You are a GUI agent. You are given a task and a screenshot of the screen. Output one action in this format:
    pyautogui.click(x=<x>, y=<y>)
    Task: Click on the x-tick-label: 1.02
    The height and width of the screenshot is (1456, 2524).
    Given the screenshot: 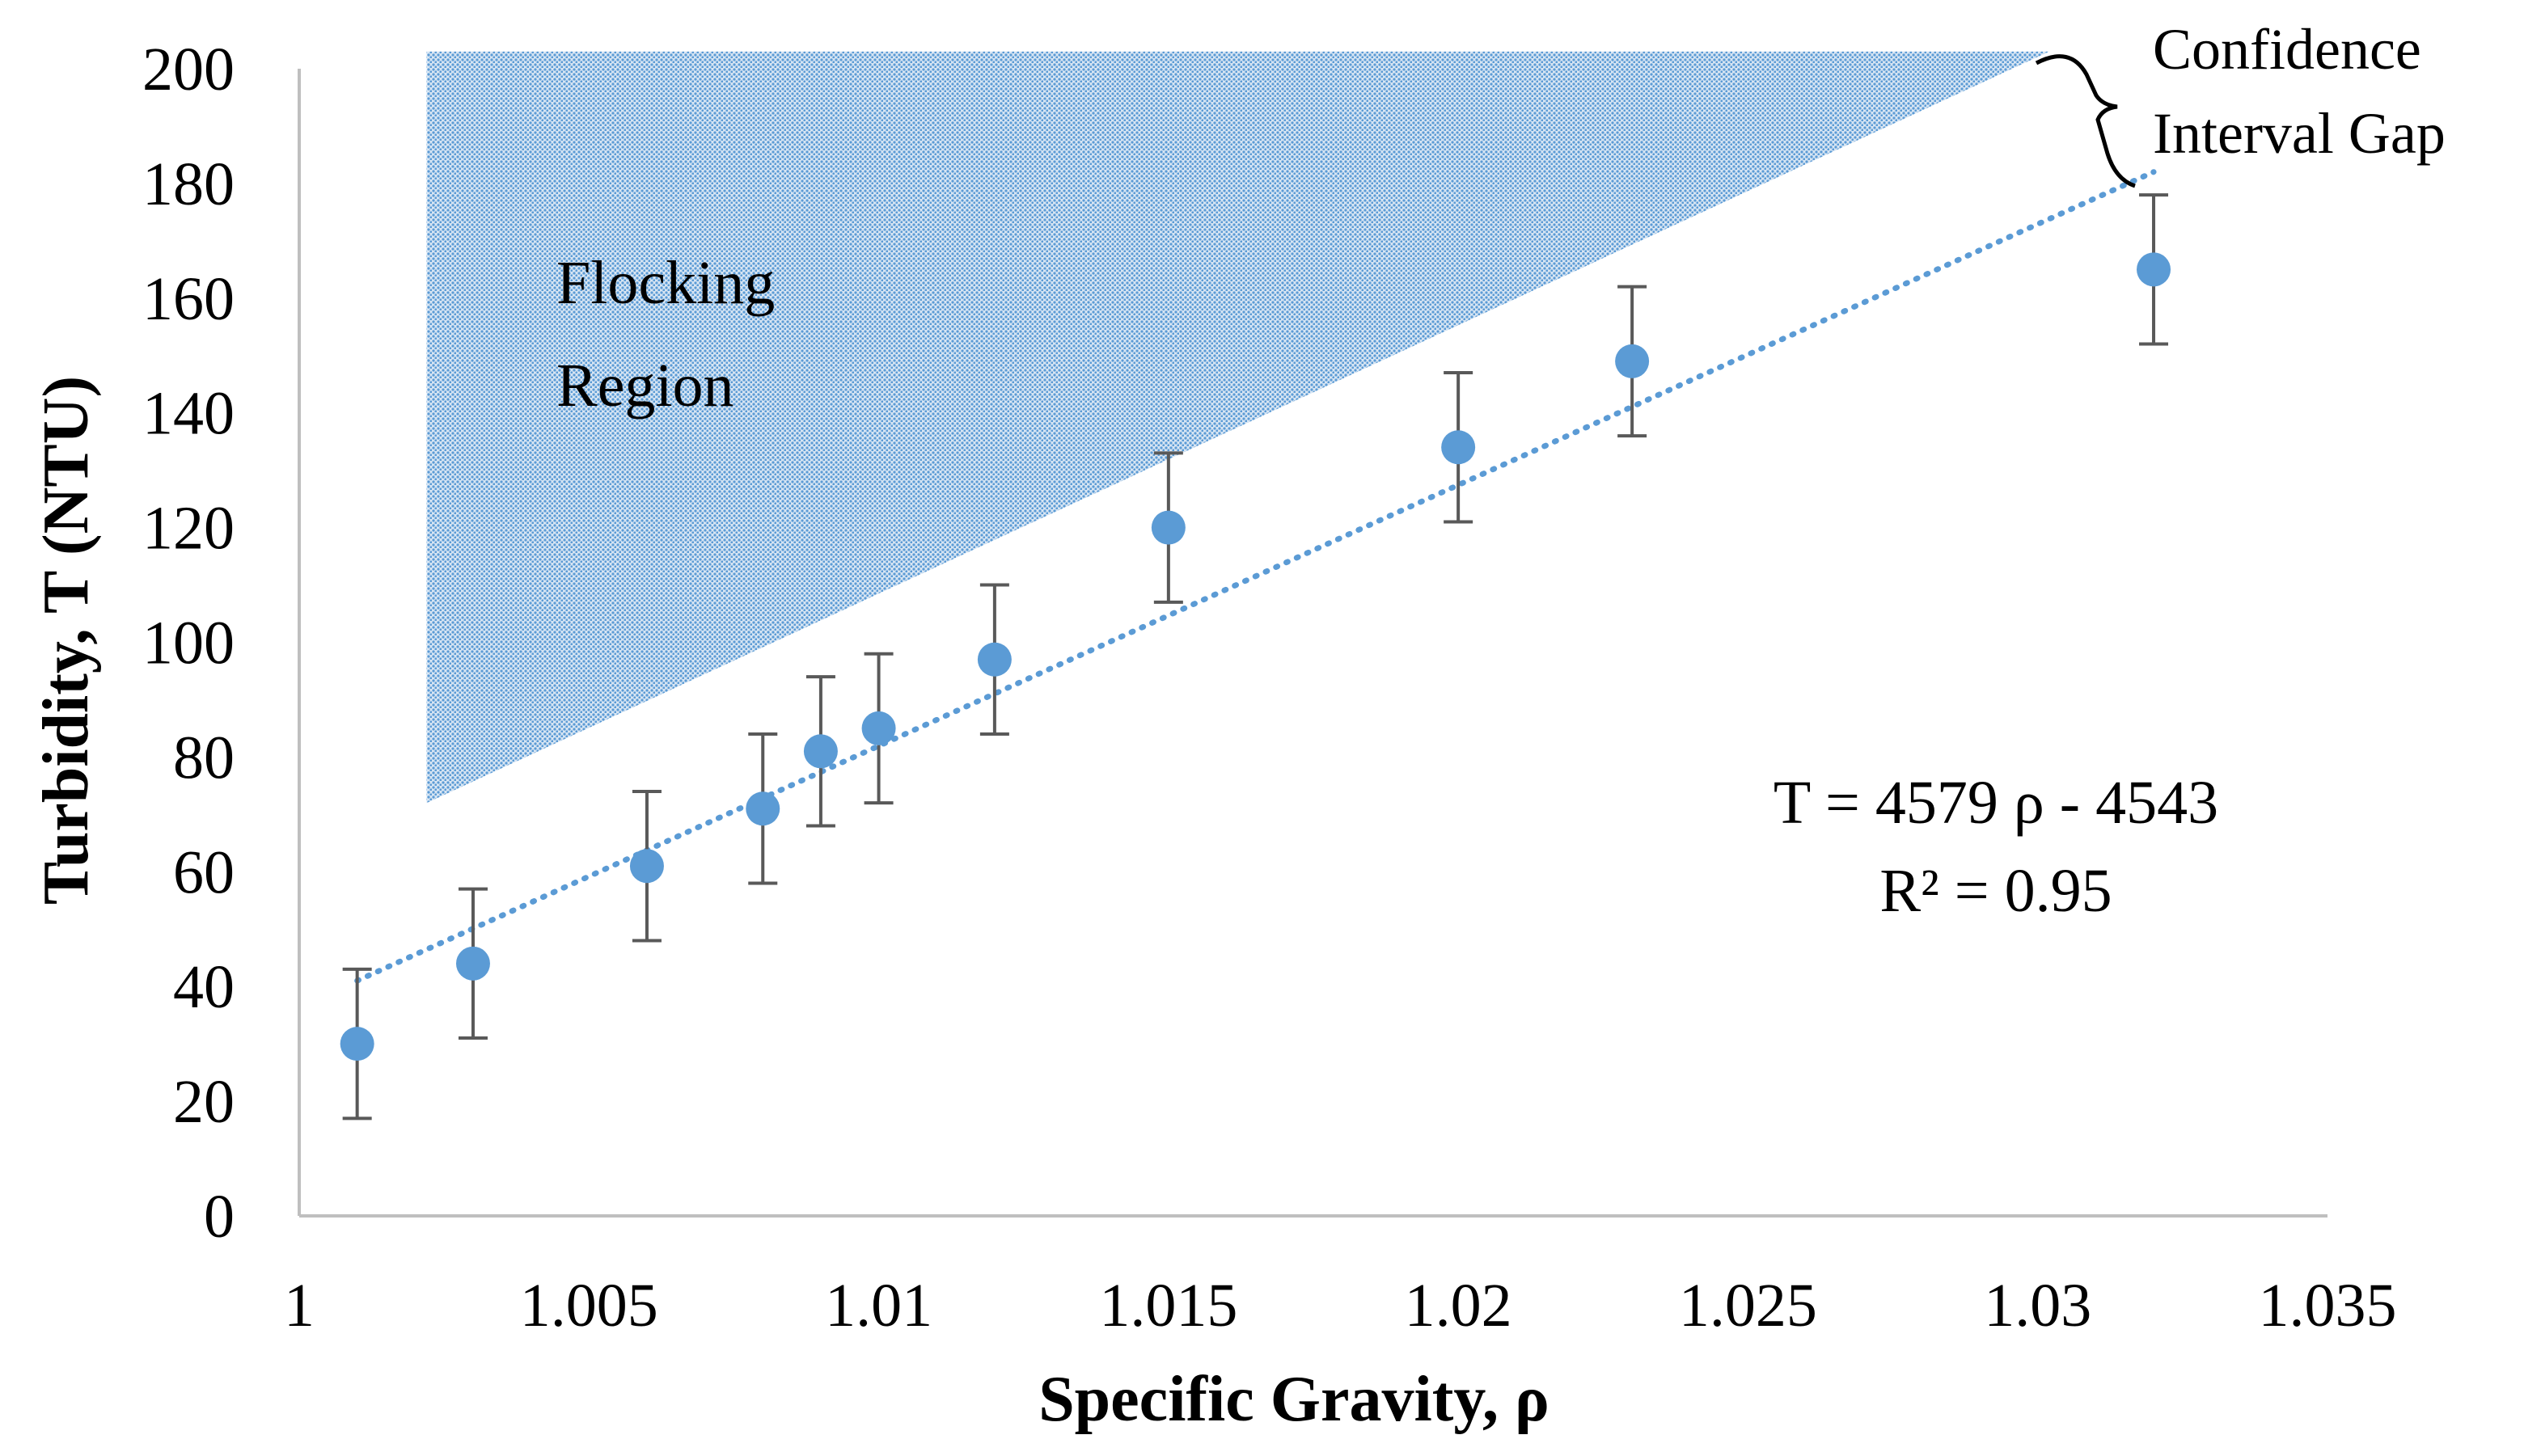 What is the action you would take?
    pyautogui.click(x=1458, y=1306)
    